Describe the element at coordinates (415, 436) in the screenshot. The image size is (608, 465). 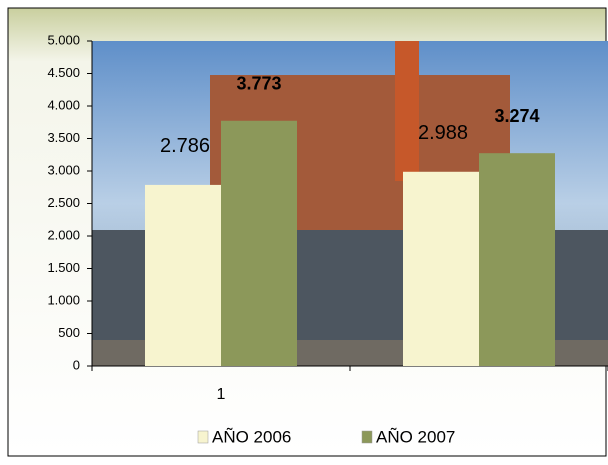
I see `legend-label: AÑO 2007` at that location.